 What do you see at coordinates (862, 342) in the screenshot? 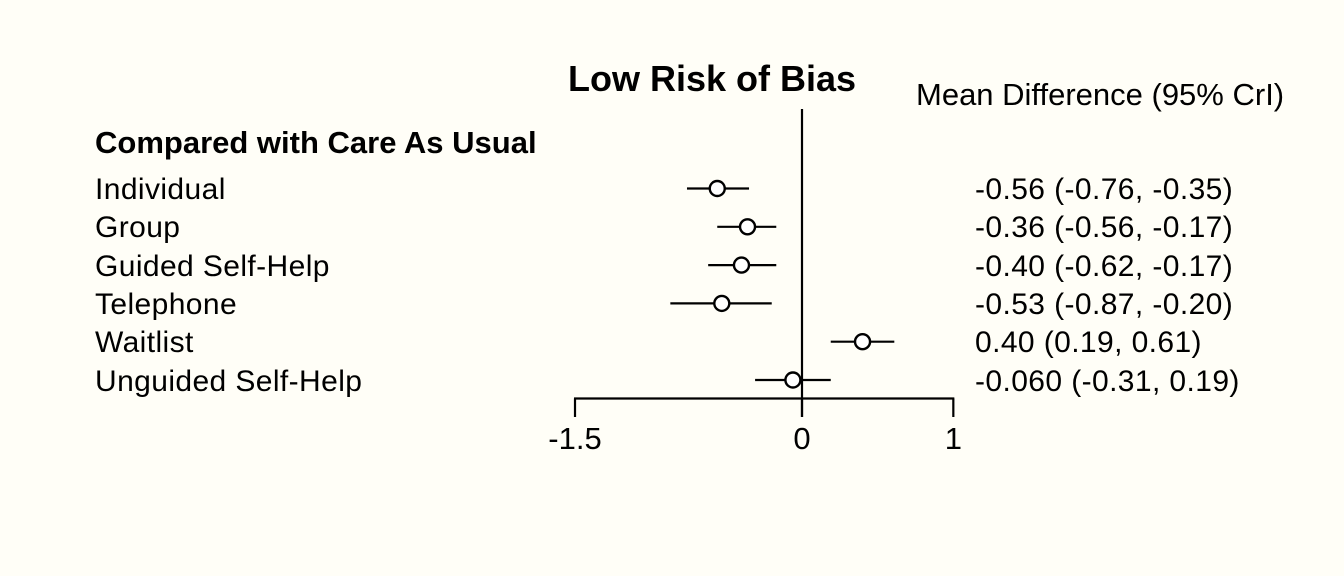
I see `point-estimate-waitlist` at bounding box center [862, 342].